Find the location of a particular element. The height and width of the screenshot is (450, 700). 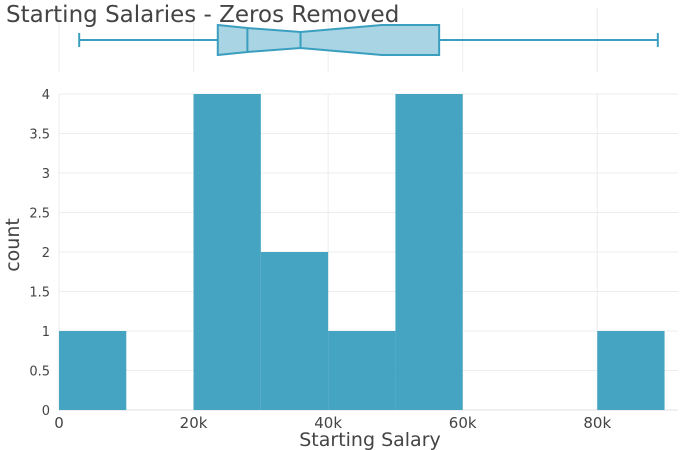

x-tick-label: 40k is located at coordinates (328, 423).